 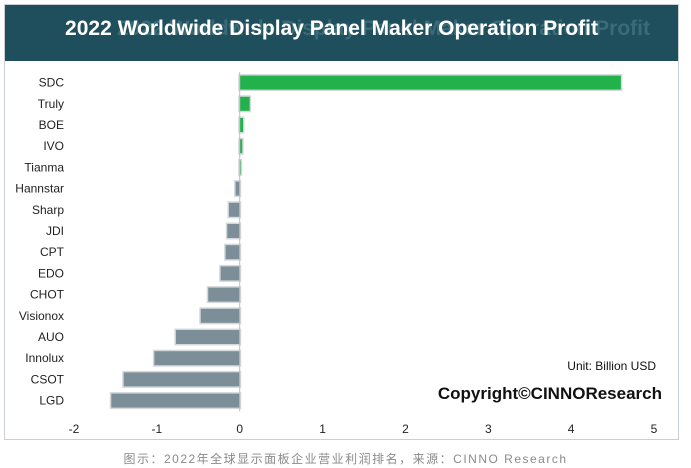 I want to click on bar-chot, so click(x=224, y=294).